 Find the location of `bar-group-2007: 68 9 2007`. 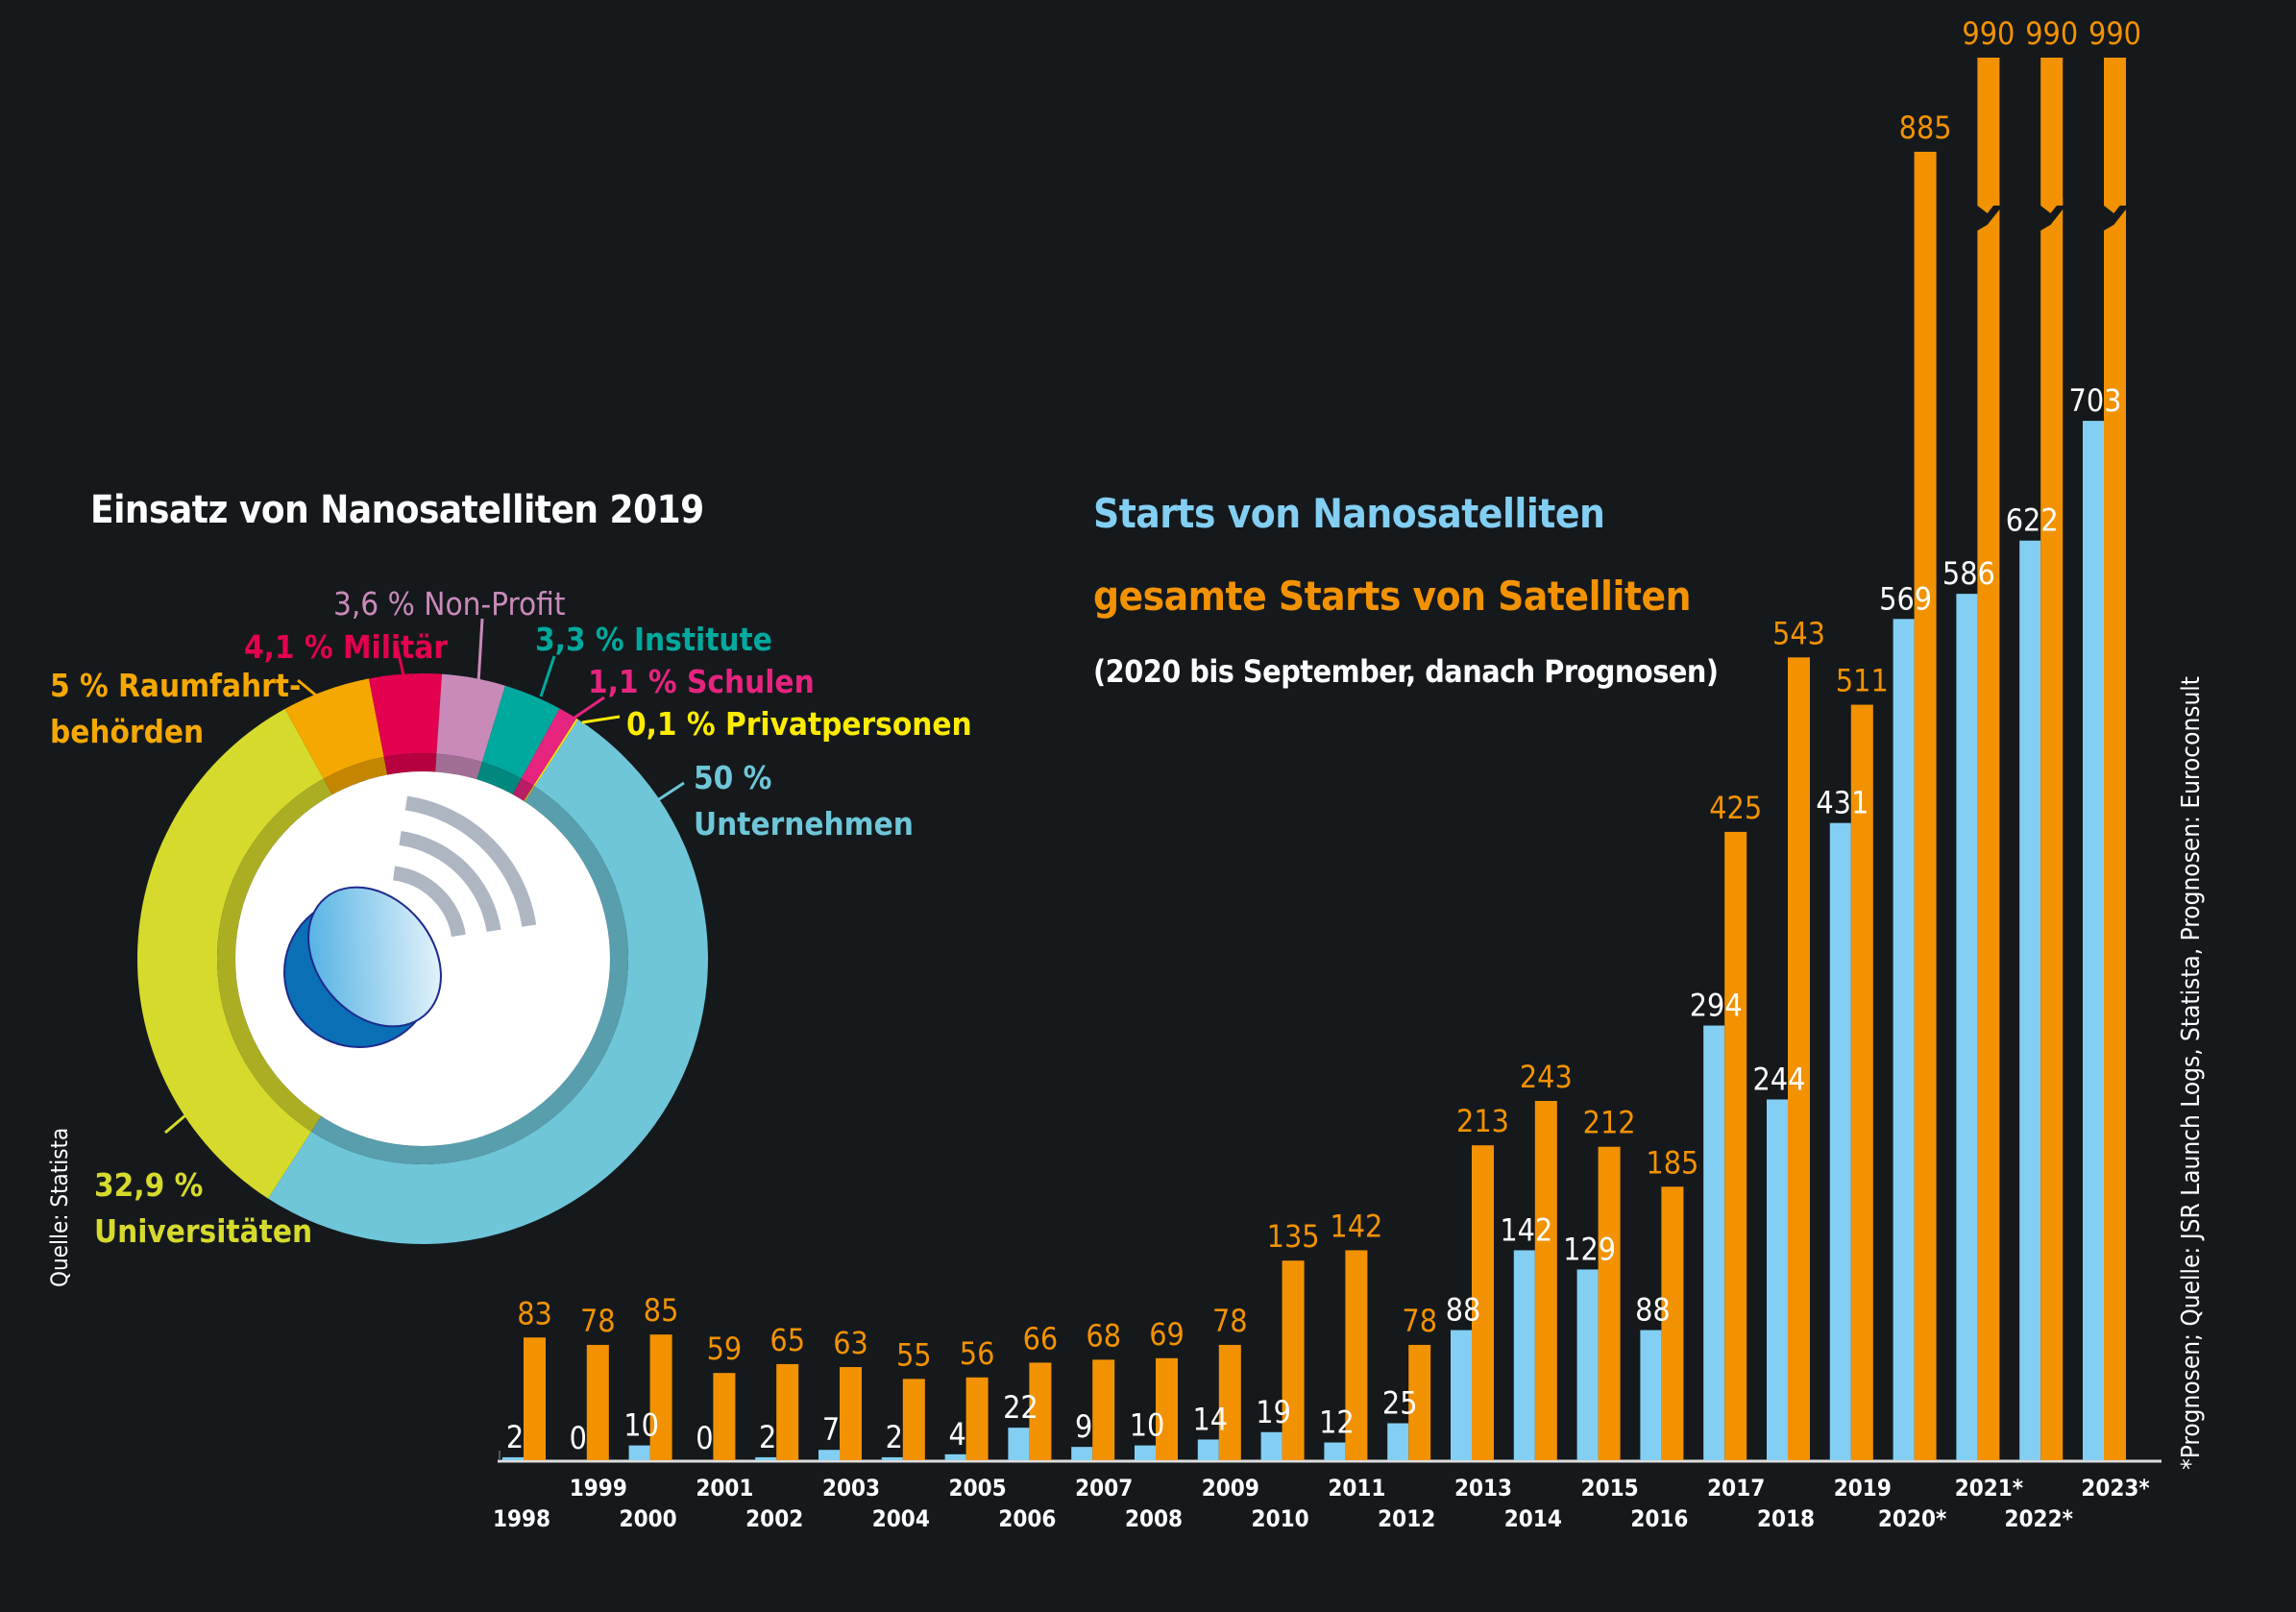

bar-group-2007: 68 9 2007 is located at coordinates (1102, 1410).